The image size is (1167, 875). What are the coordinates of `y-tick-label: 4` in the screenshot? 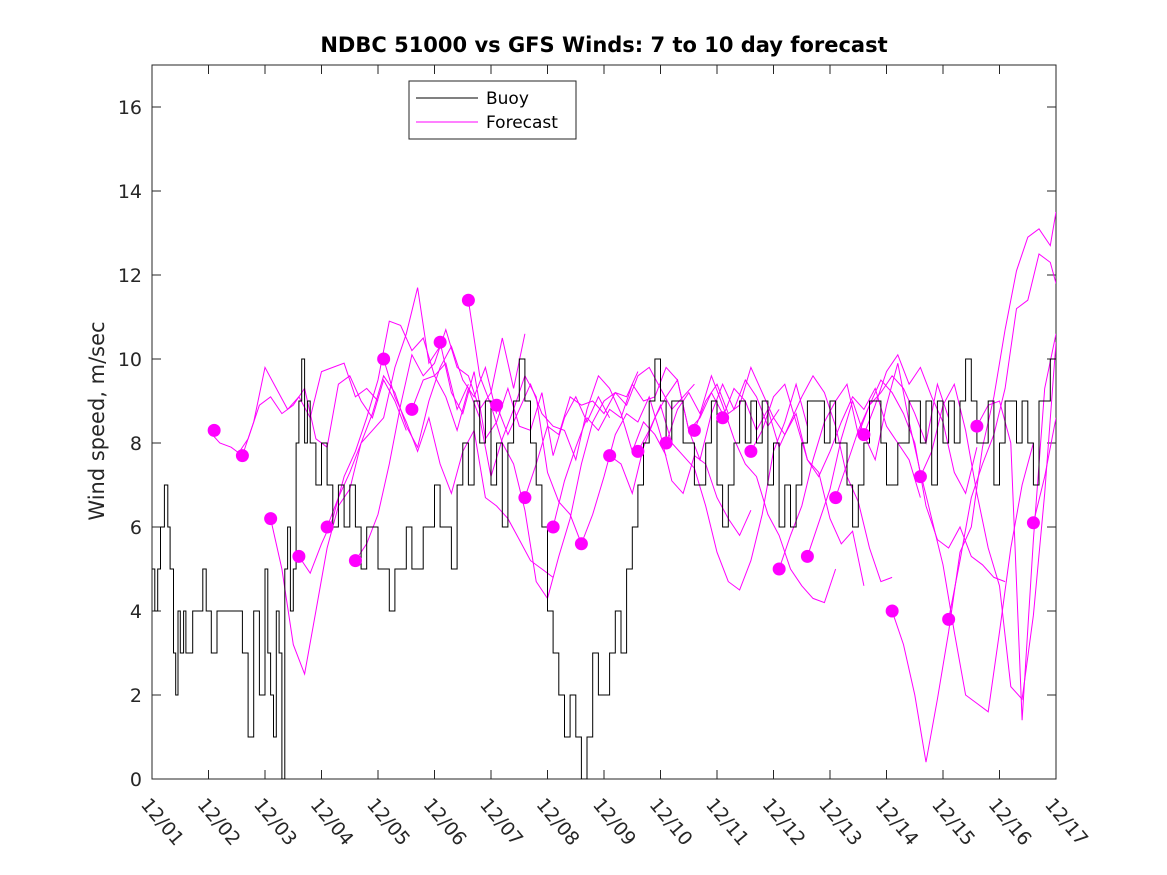 It's located at (136, 612).